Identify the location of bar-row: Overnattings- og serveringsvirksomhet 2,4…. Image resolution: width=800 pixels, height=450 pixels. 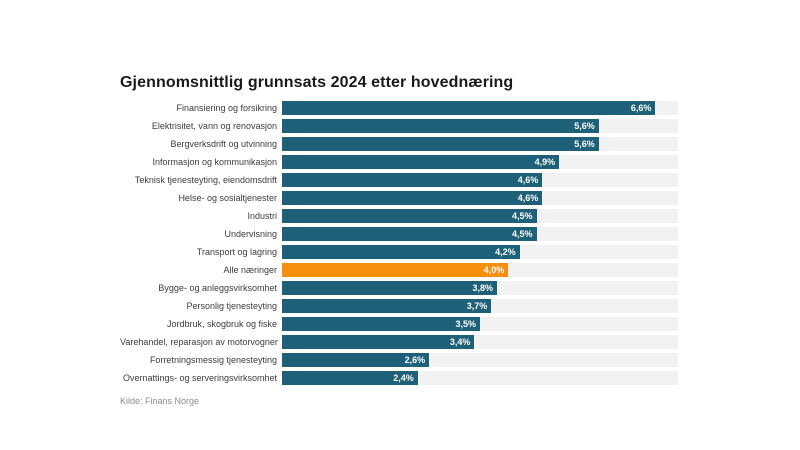
(399, 378).